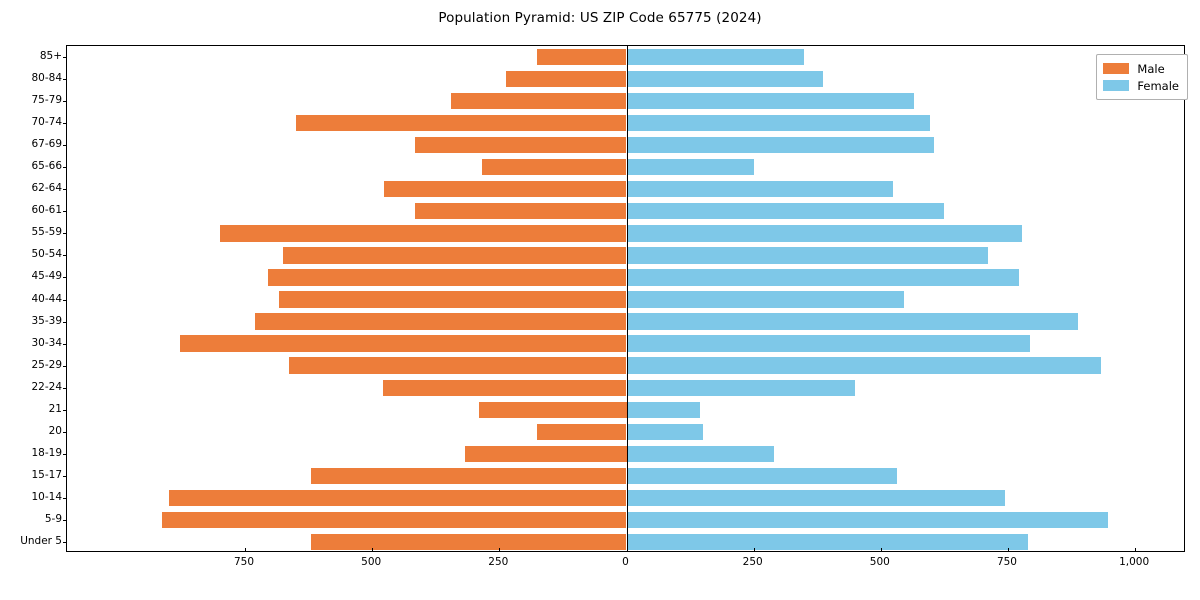 This screenshot has width=1200, height=600. I want to click on legend-label: Male, so click(1151, 68).